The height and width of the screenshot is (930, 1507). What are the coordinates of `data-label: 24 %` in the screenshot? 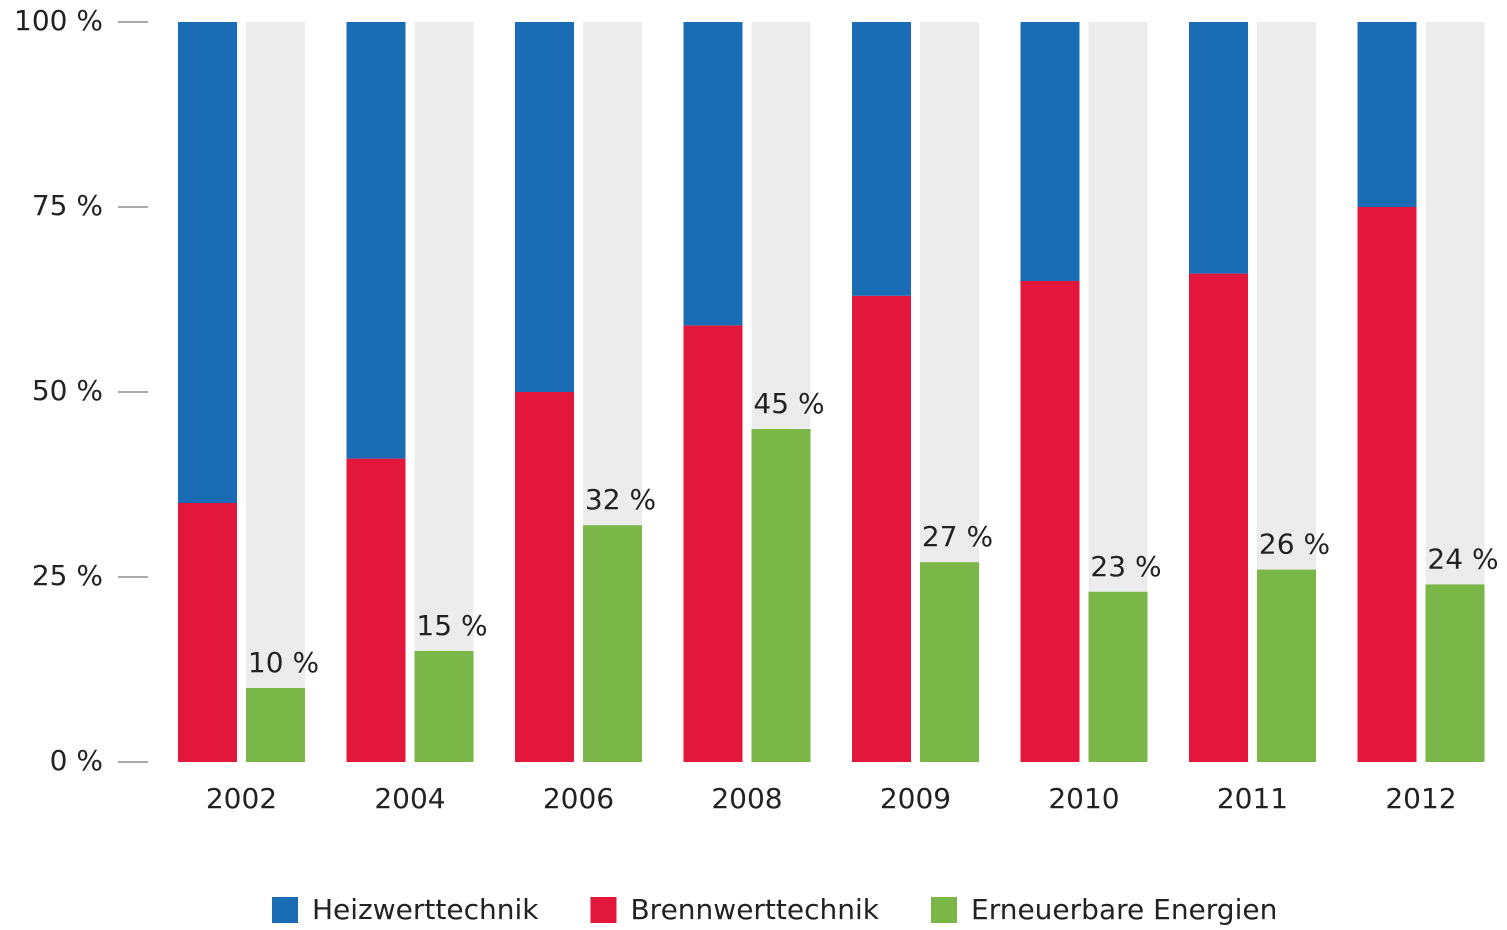 It's located at (1462, 558).